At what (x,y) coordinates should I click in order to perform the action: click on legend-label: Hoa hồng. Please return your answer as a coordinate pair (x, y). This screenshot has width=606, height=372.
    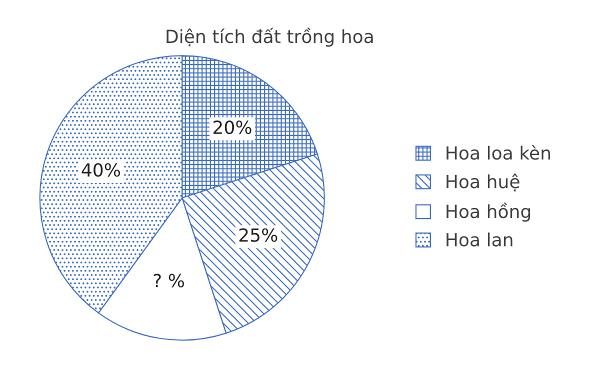
    Looking at the image, I should click on (488, 212).